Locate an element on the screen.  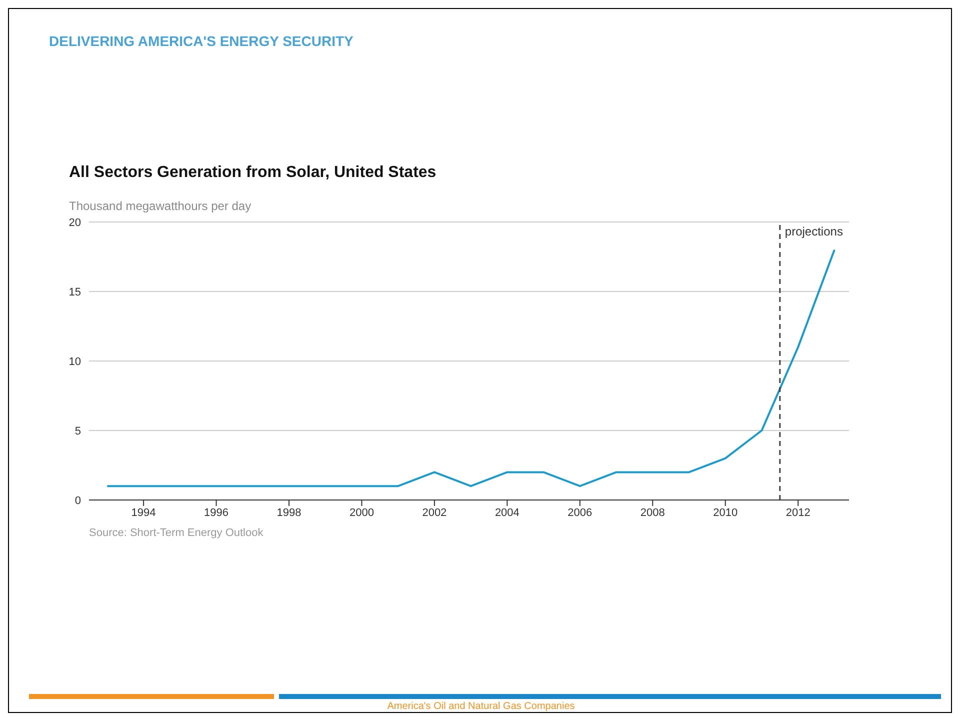
y-tick-label: 5 is located at coordinates (77, 431).